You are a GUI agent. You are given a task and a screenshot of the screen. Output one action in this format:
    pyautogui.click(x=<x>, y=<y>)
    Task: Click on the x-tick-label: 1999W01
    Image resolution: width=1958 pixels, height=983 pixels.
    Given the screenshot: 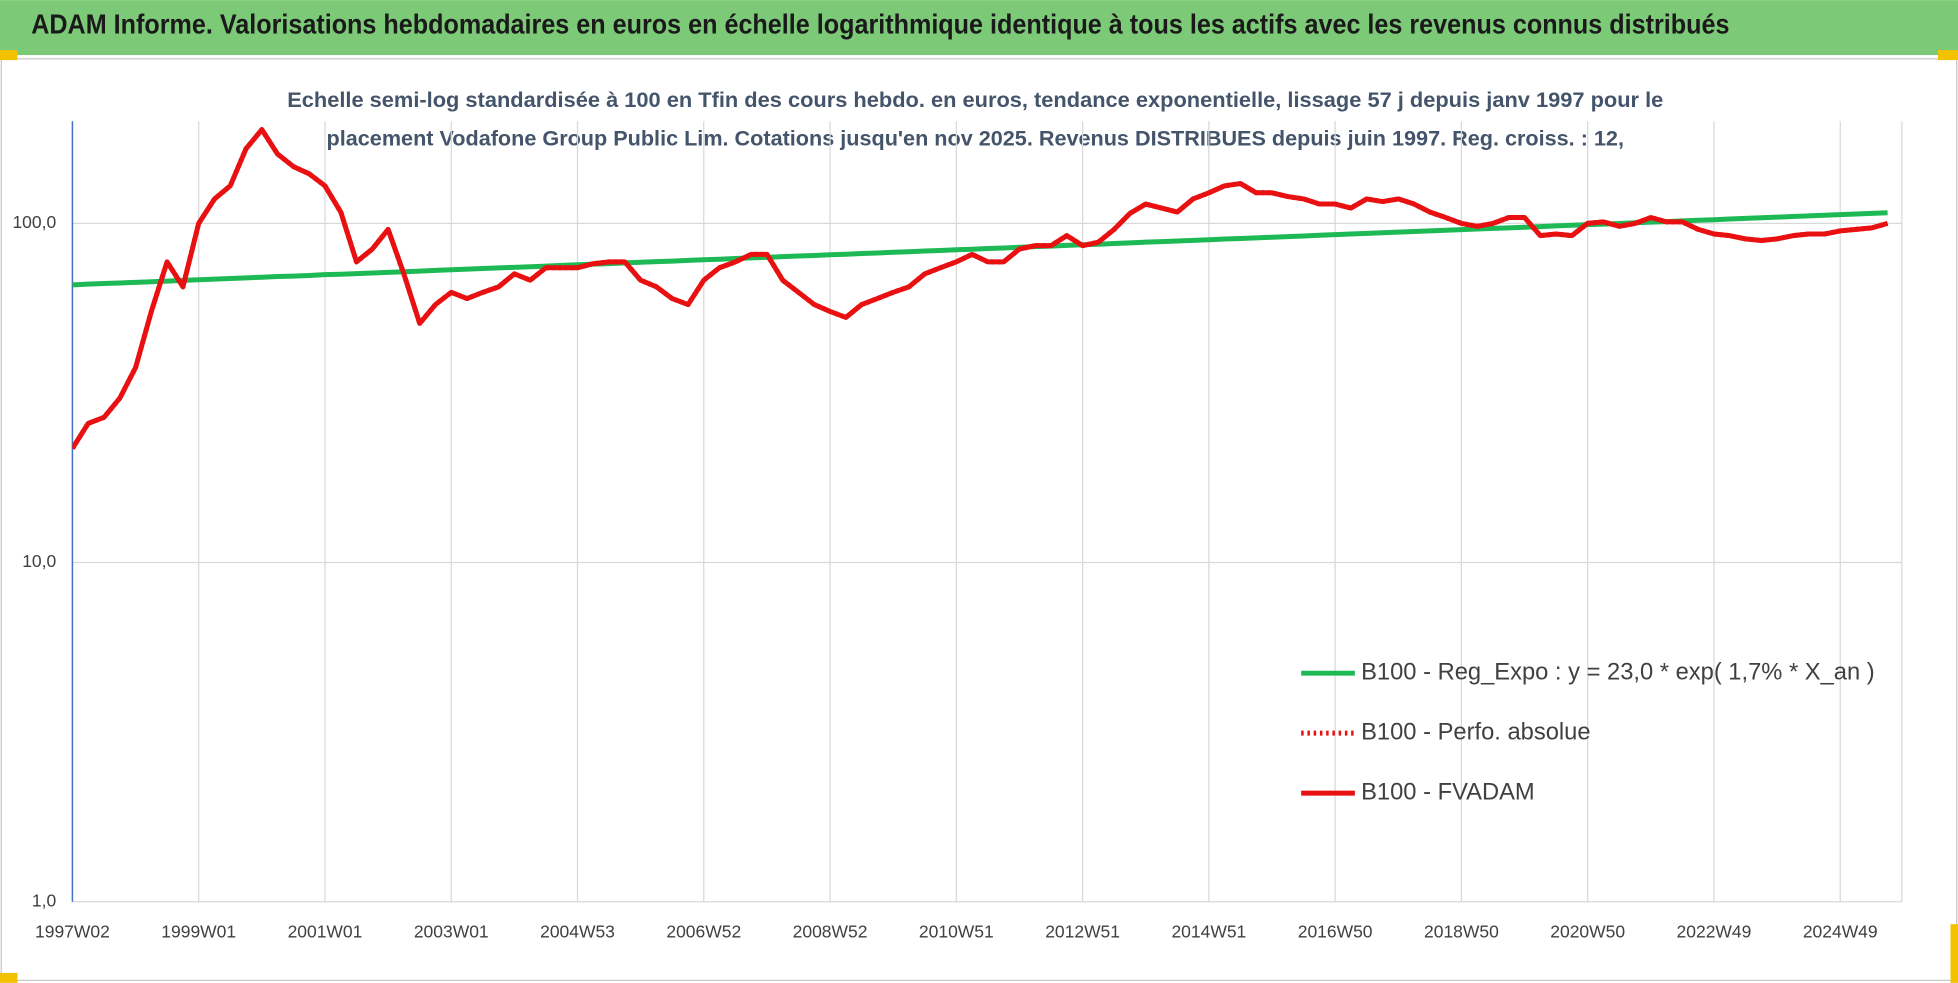 What is the action you would take?
    pyautogui.click(x=198, y=932)
    